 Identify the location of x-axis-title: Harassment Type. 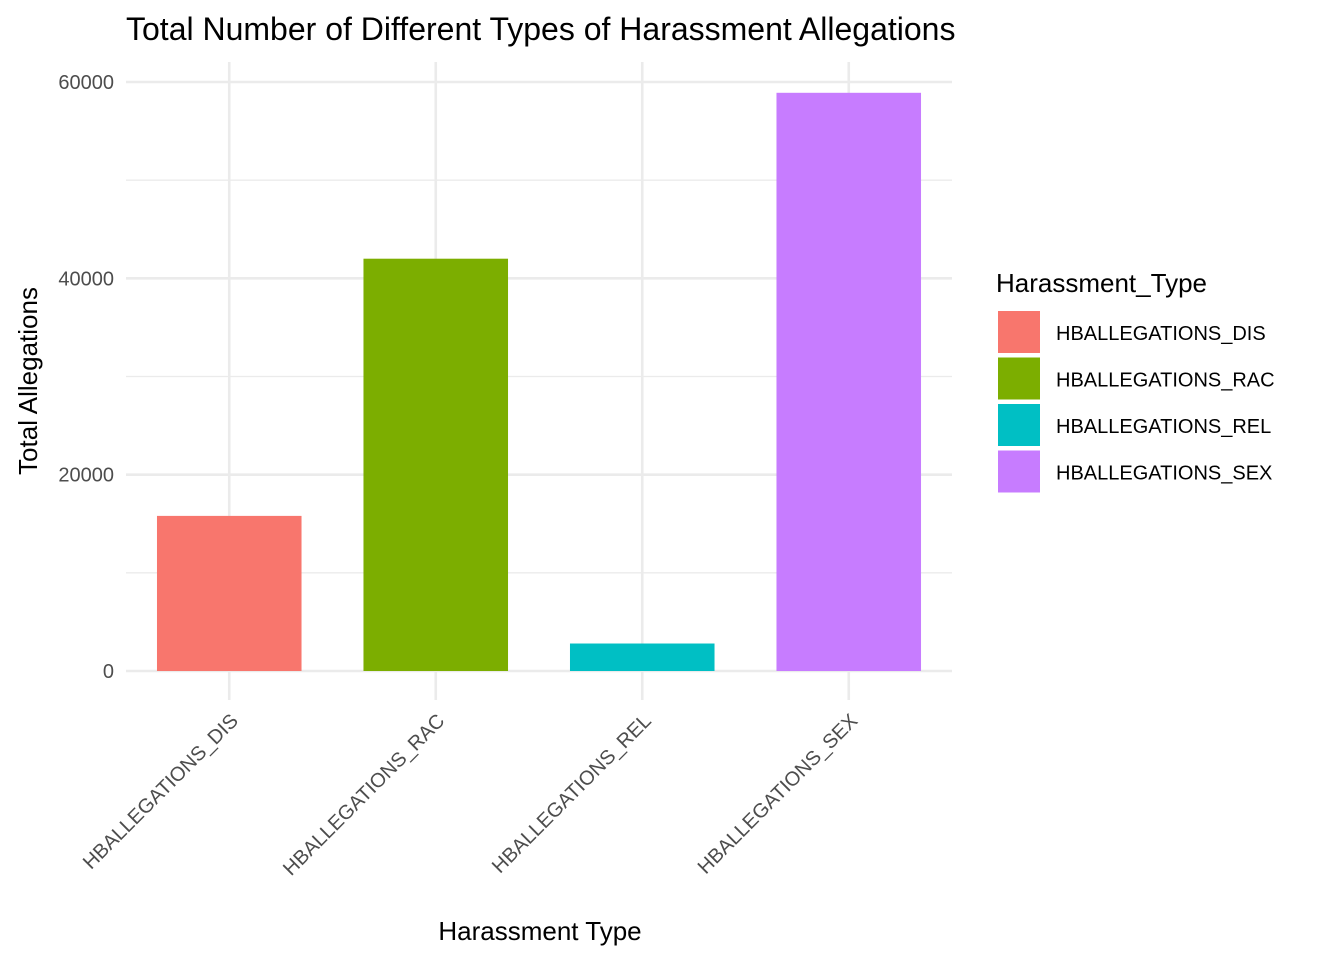
(539, 931).